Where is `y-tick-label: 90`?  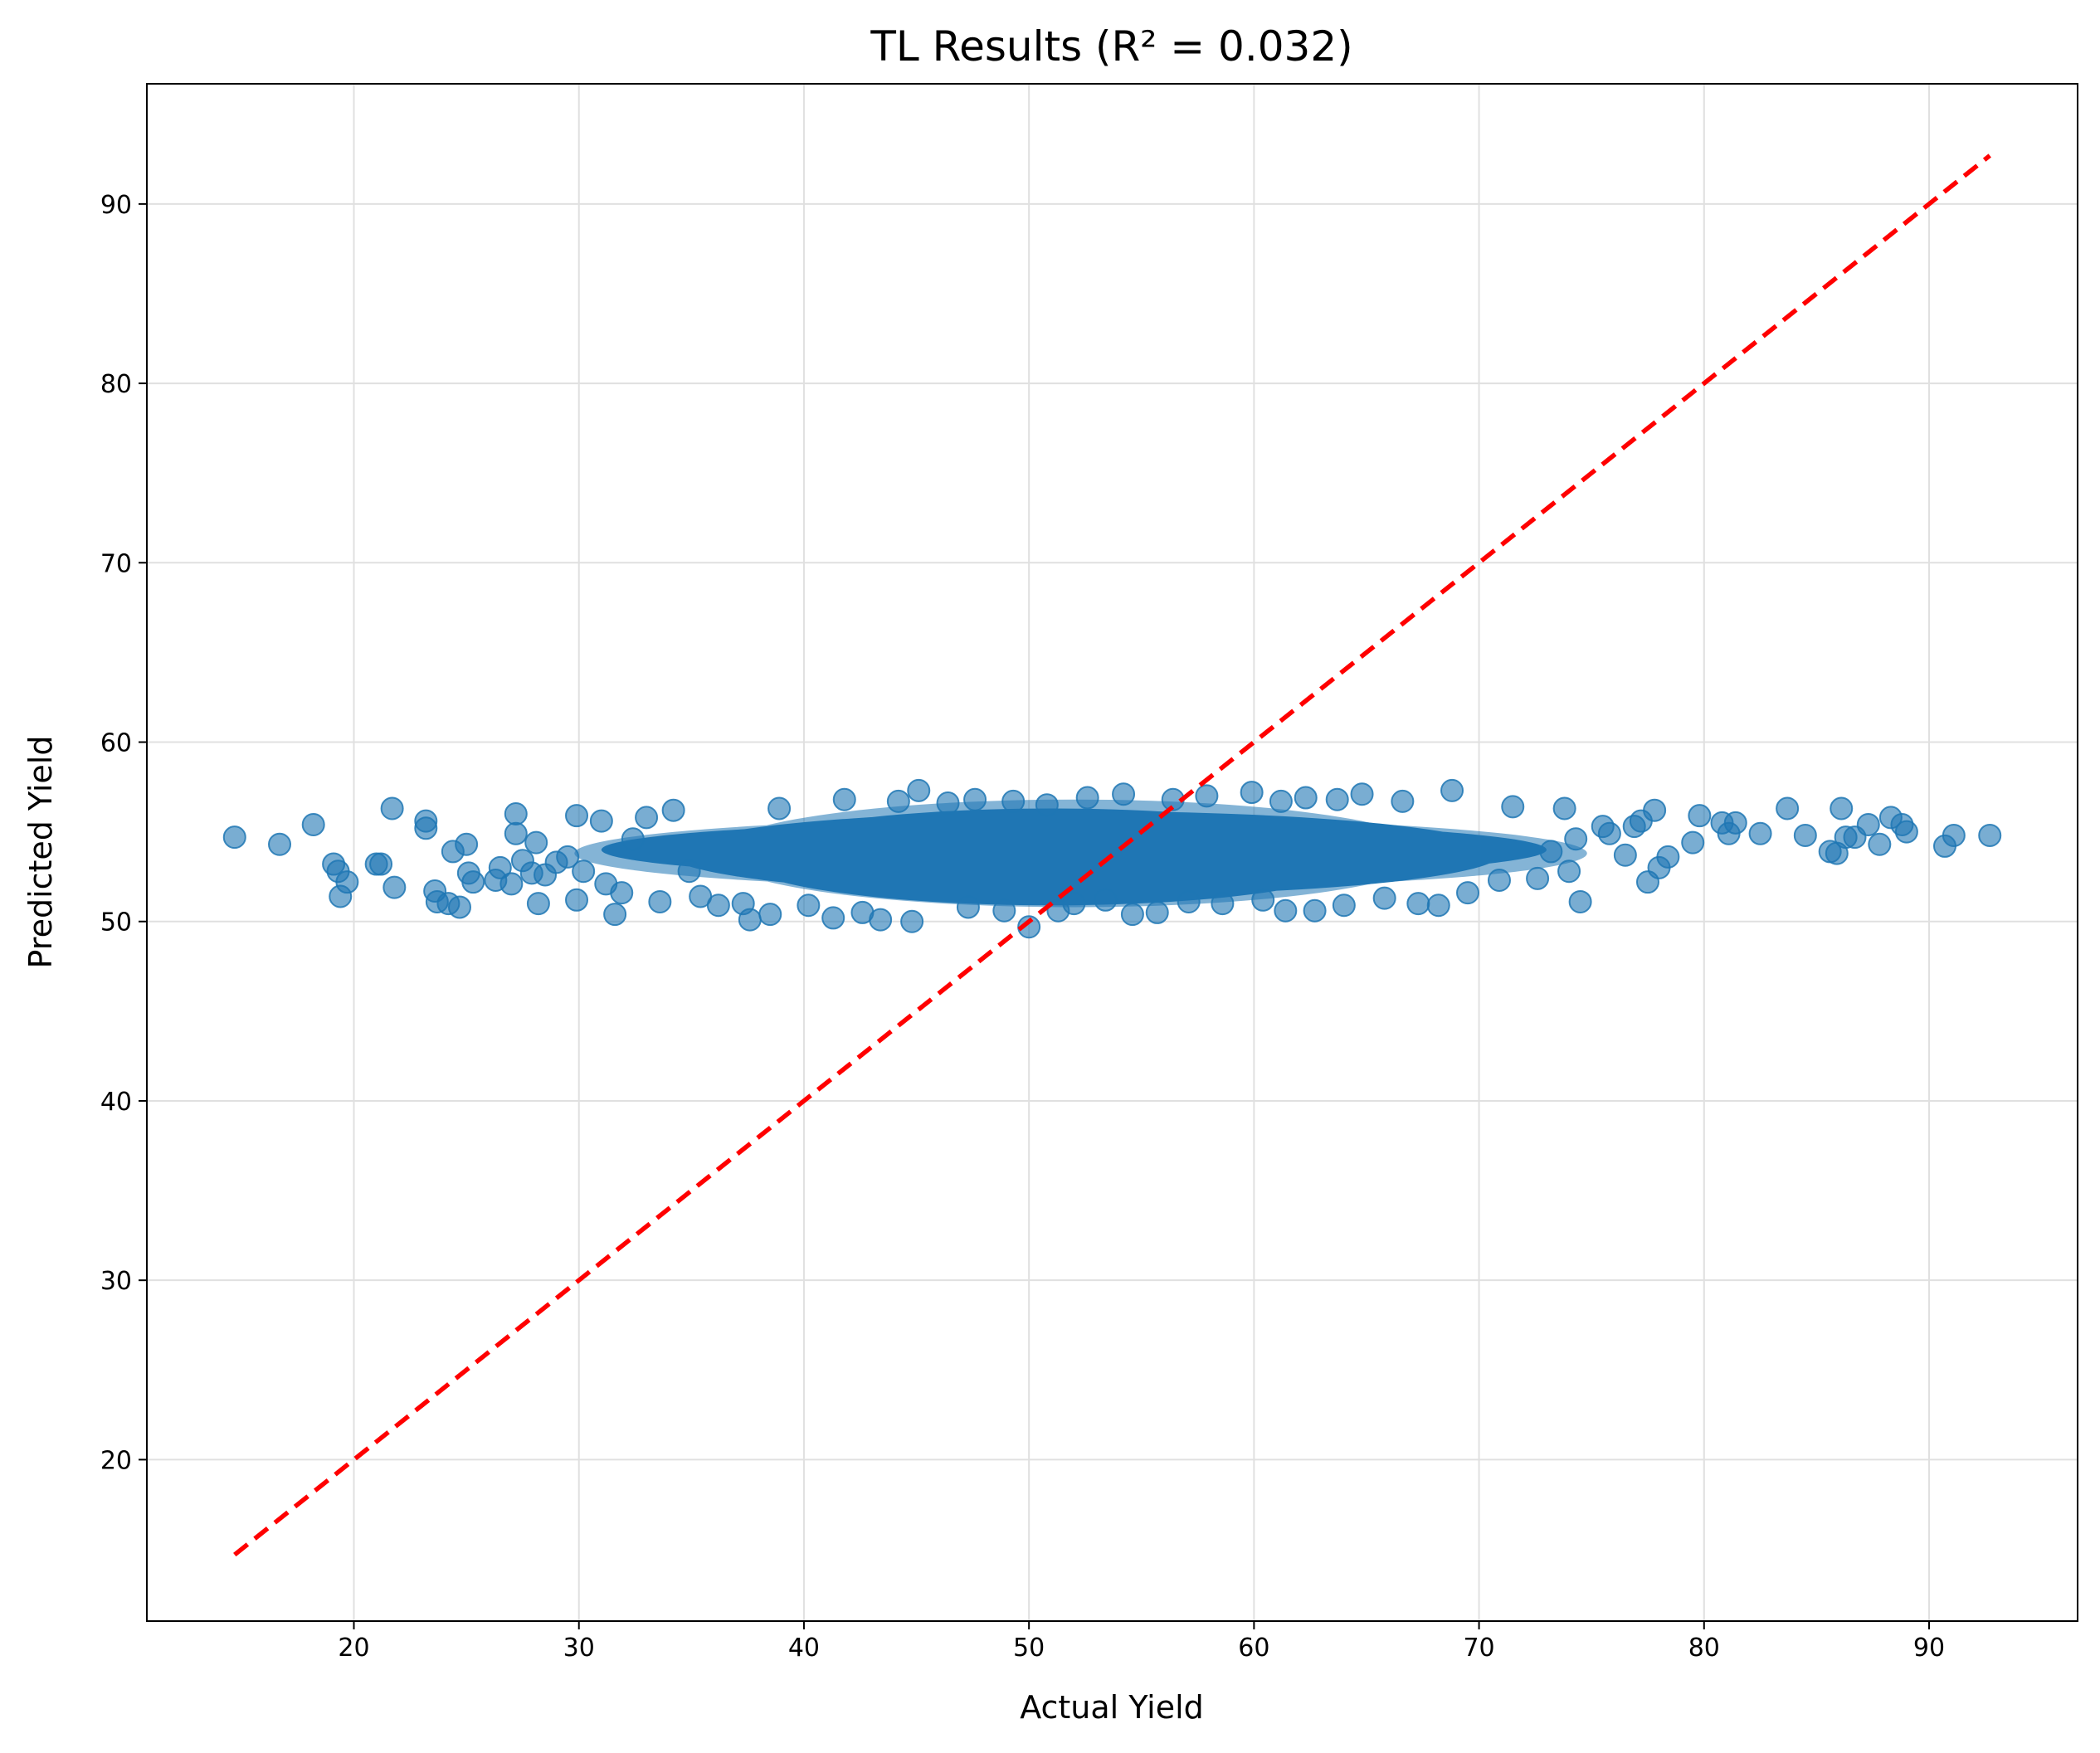
y-tick-label: 90 is located at coordinates (116, 206).